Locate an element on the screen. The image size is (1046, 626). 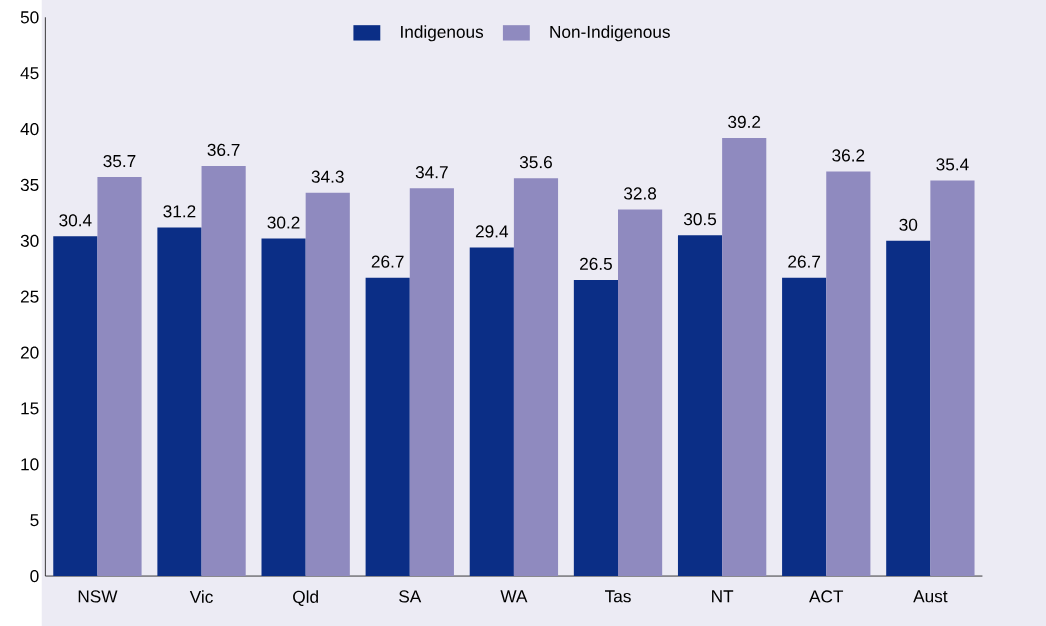
data-label: 29.4 is located at coordinates (492, 231).